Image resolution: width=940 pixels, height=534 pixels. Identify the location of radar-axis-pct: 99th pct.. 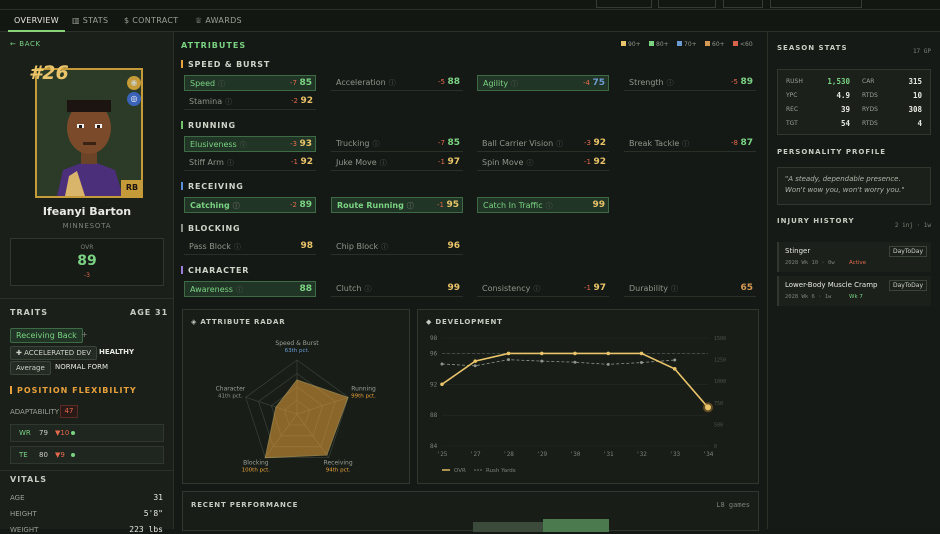
(363, 397).